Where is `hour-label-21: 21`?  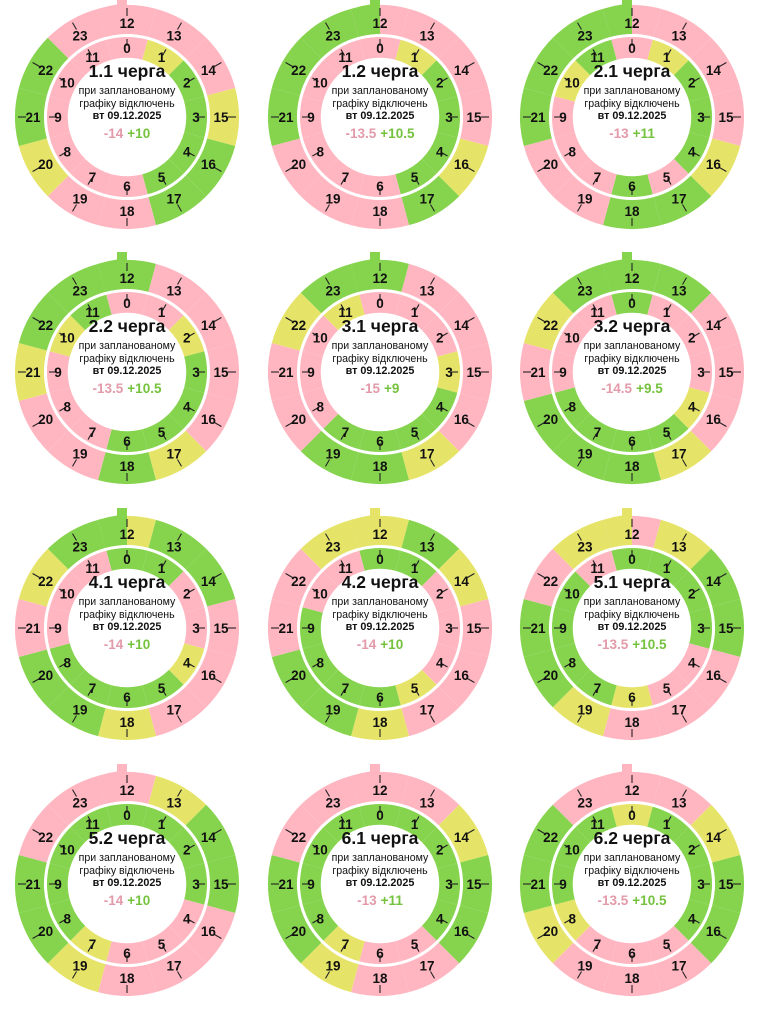
hour-label-21: 21 is located at coordinates (538, 884).